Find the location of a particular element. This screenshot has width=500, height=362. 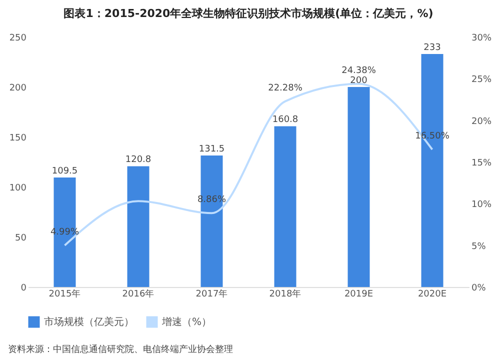

data-label: 131.5 is located at coordinates (211, 149).